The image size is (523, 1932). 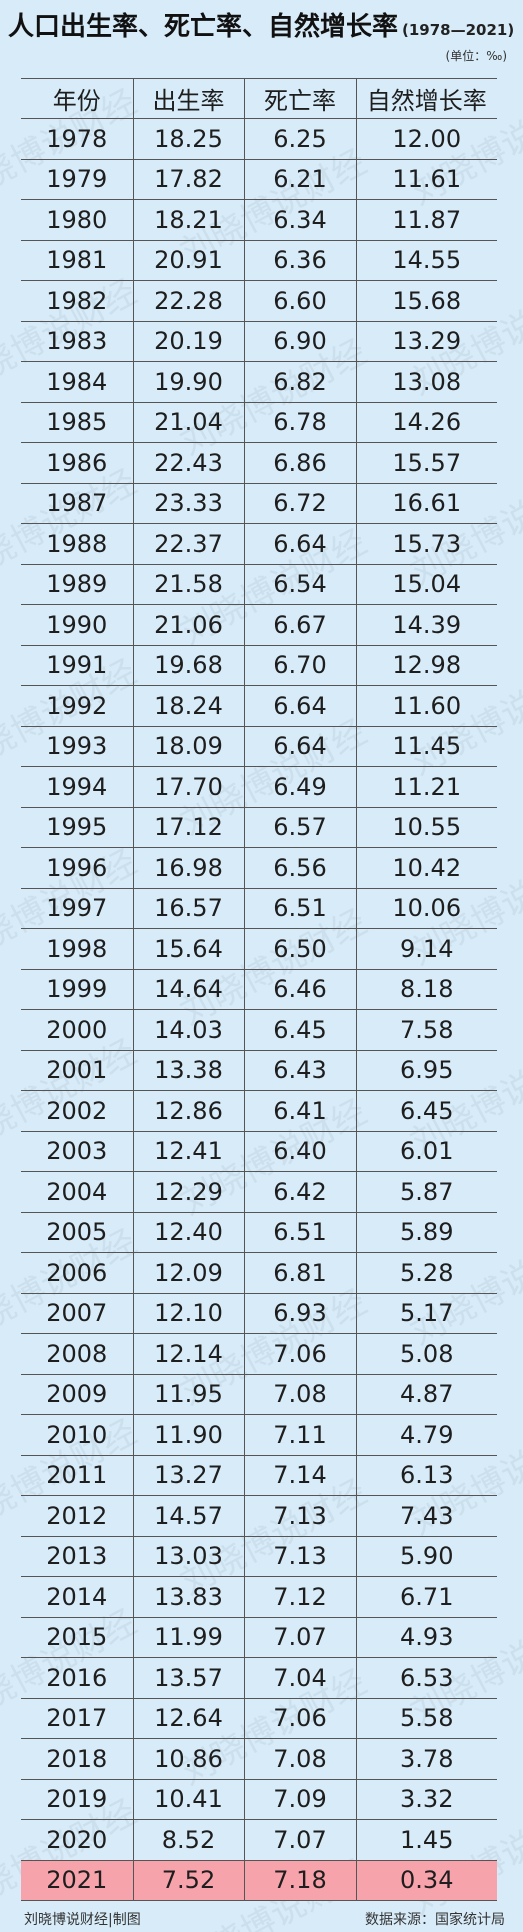 What do you see at coordinates (299, 341) in the screenshot?
I see `death-rate-cell: 6.90` at bounding box center [299, 341].